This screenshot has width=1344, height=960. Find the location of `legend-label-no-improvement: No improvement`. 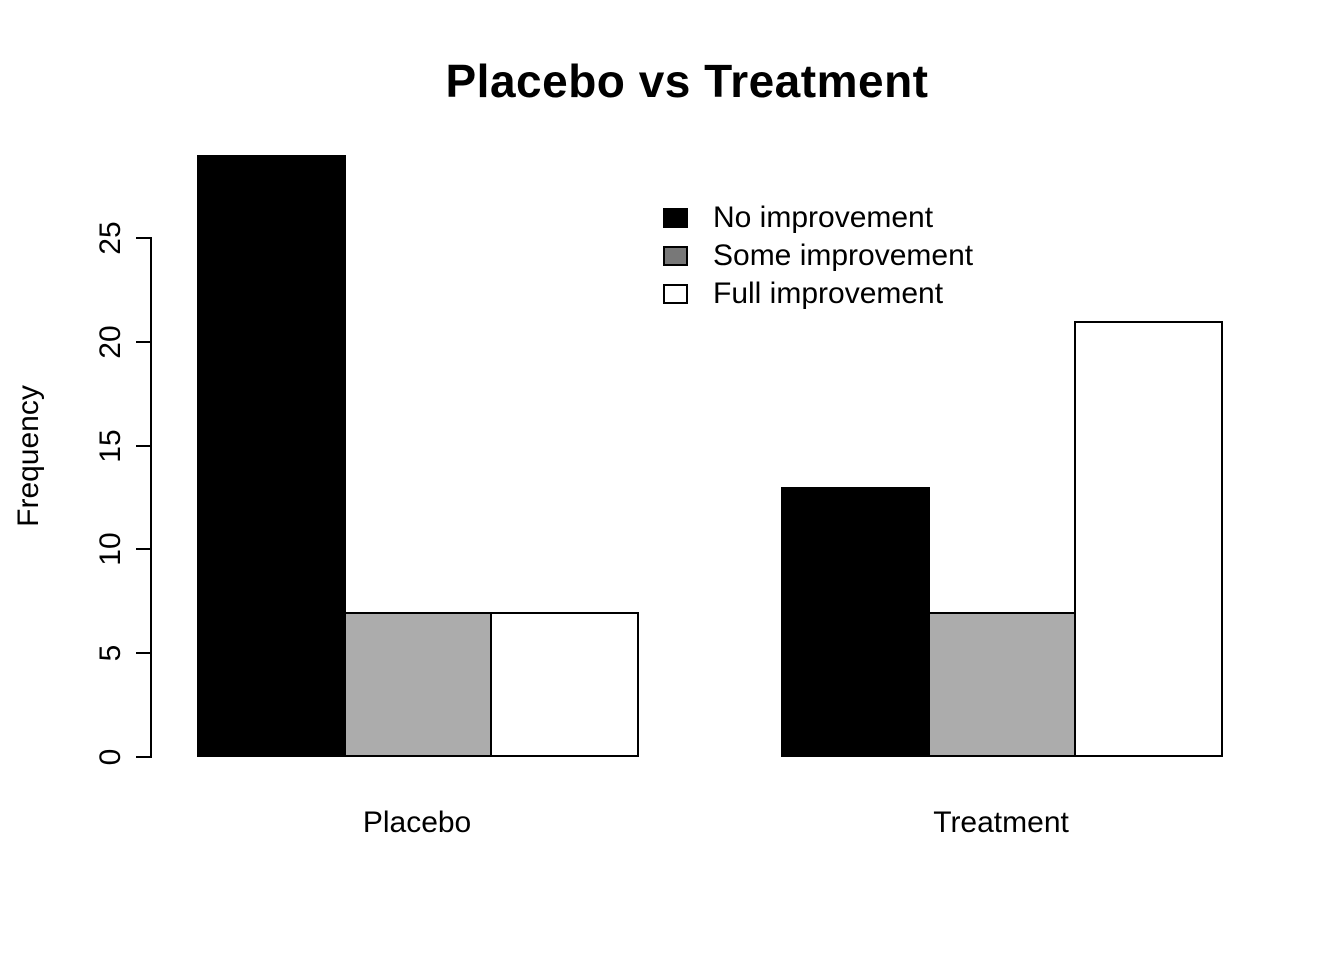

legend-label-no-improvement: No improvement is located at coordinates (823, 217).